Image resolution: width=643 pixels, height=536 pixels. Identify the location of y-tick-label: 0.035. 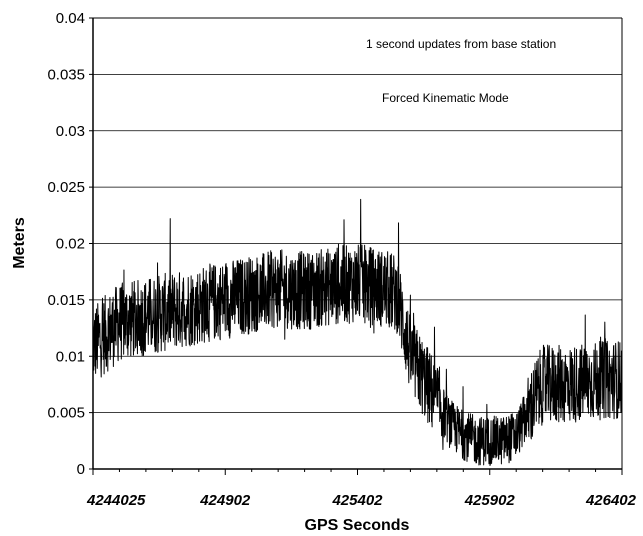
(66, 74).